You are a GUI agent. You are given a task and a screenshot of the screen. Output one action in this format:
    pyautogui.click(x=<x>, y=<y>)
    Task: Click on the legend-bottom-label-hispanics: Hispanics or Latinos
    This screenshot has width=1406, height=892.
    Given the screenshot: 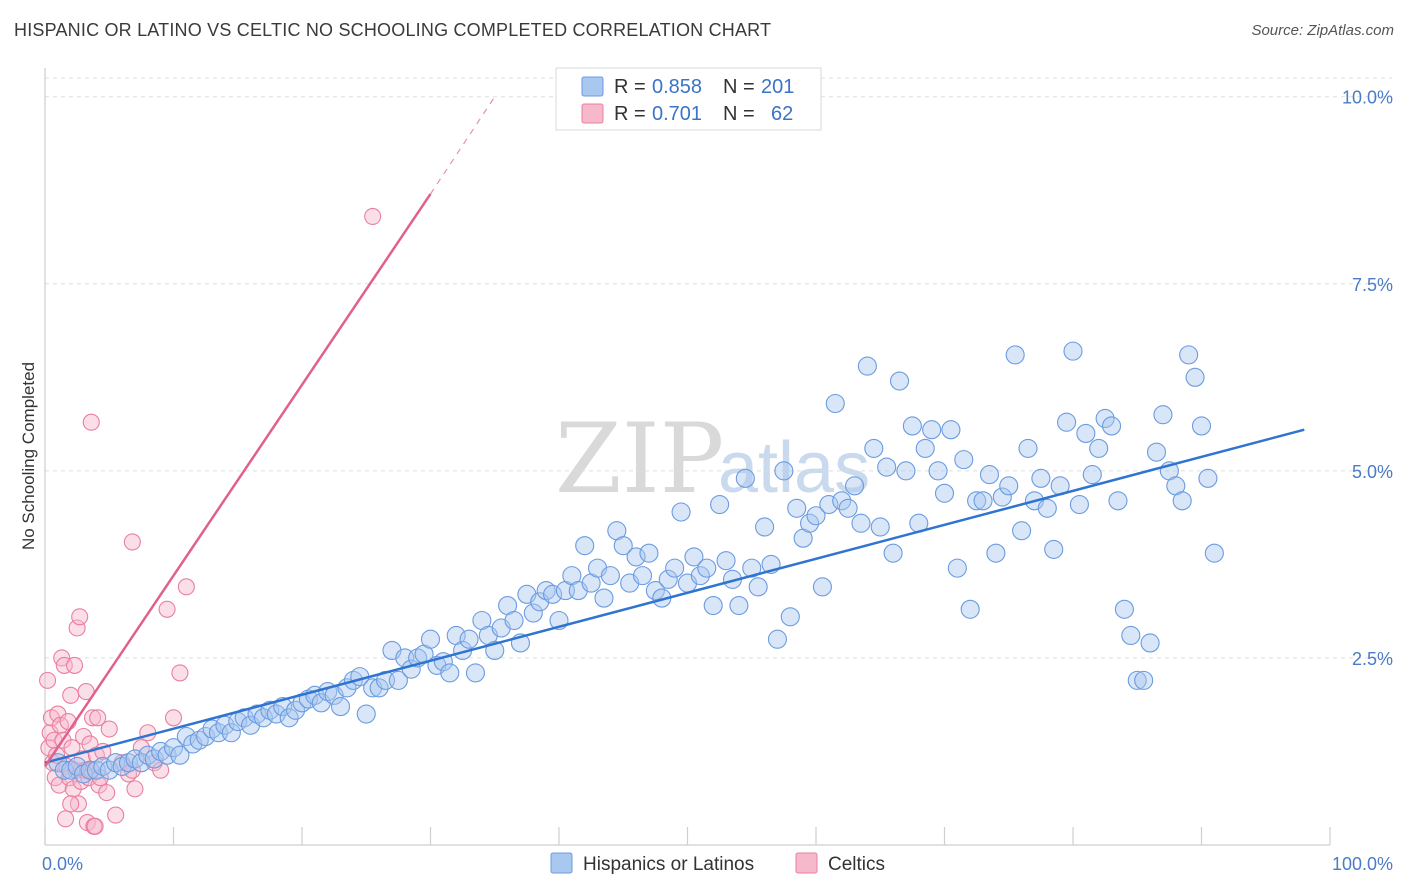 What is the action you would take?
    pyautogui.click(x=668, y=864)
    